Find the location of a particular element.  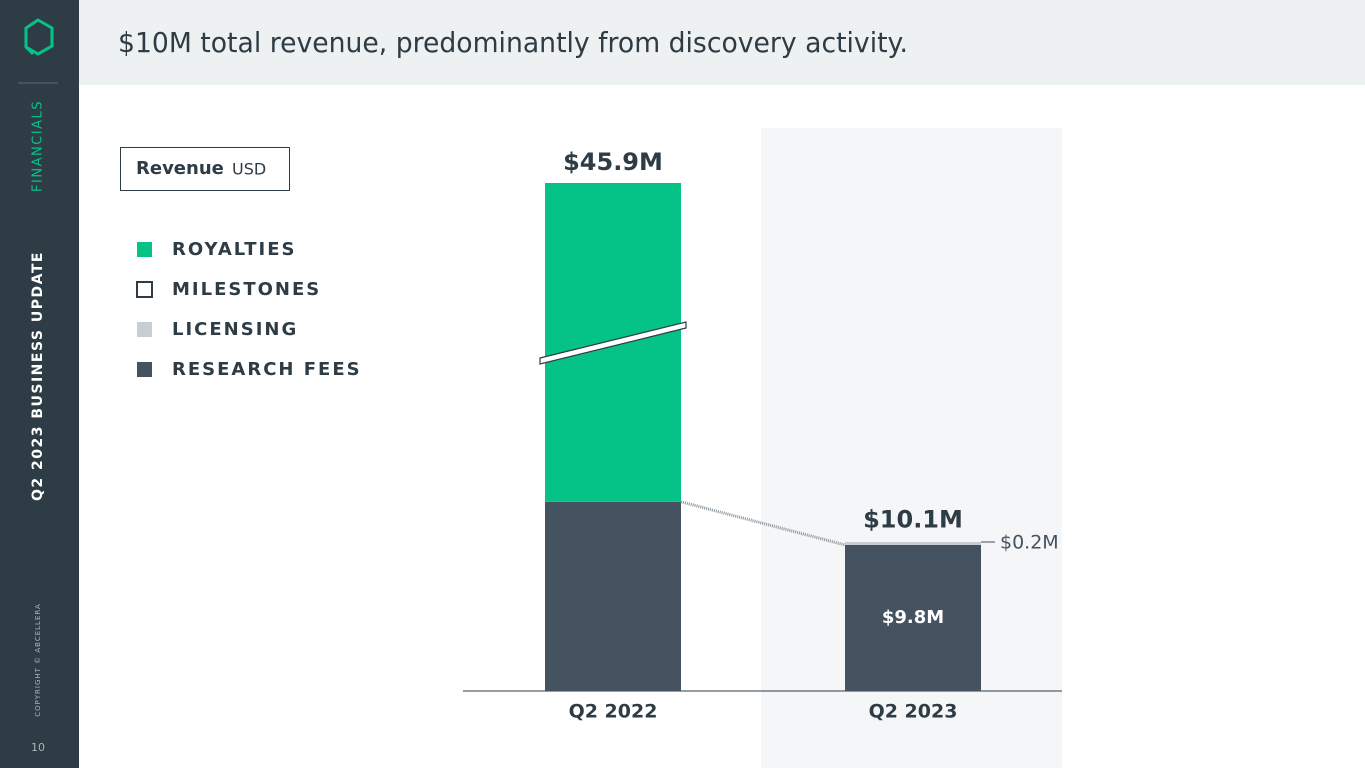

unit-currency: USD is located at coordinates (249, 169).